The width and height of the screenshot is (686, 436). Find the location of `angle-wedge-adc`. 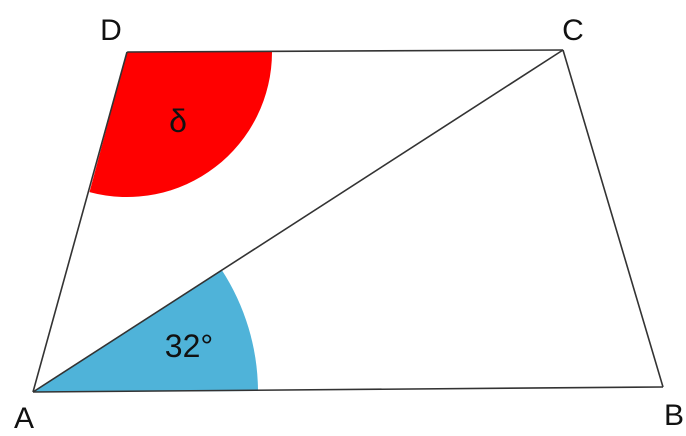

angle-wedge-adc is located at coordinates (180, 125).